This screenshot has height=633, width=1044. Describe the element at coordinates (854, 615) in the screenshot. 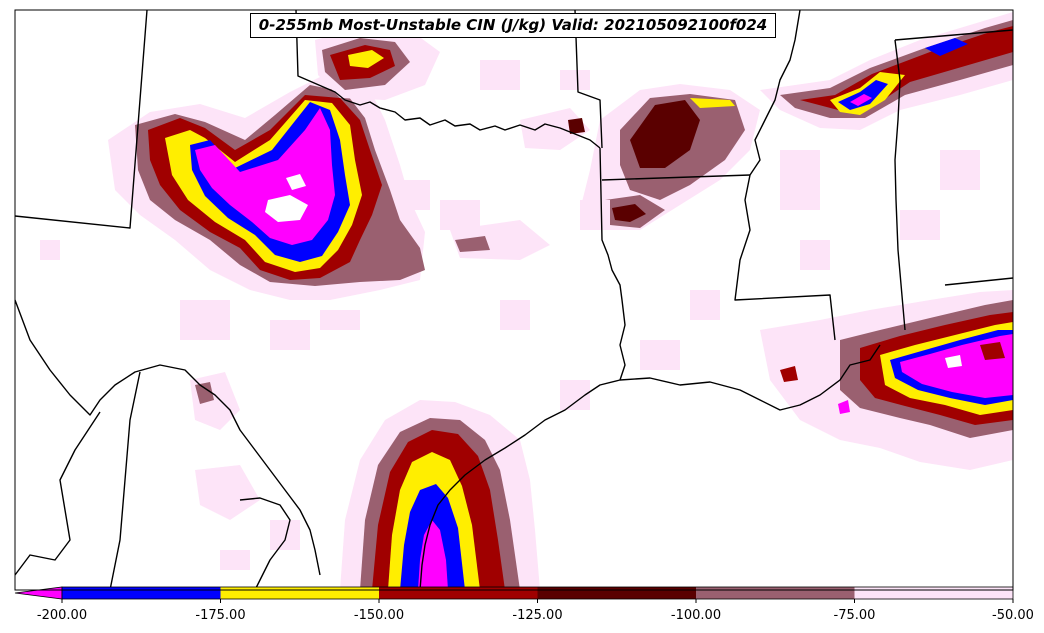

I see `colorbar-tick-label: -75.00` at that location.